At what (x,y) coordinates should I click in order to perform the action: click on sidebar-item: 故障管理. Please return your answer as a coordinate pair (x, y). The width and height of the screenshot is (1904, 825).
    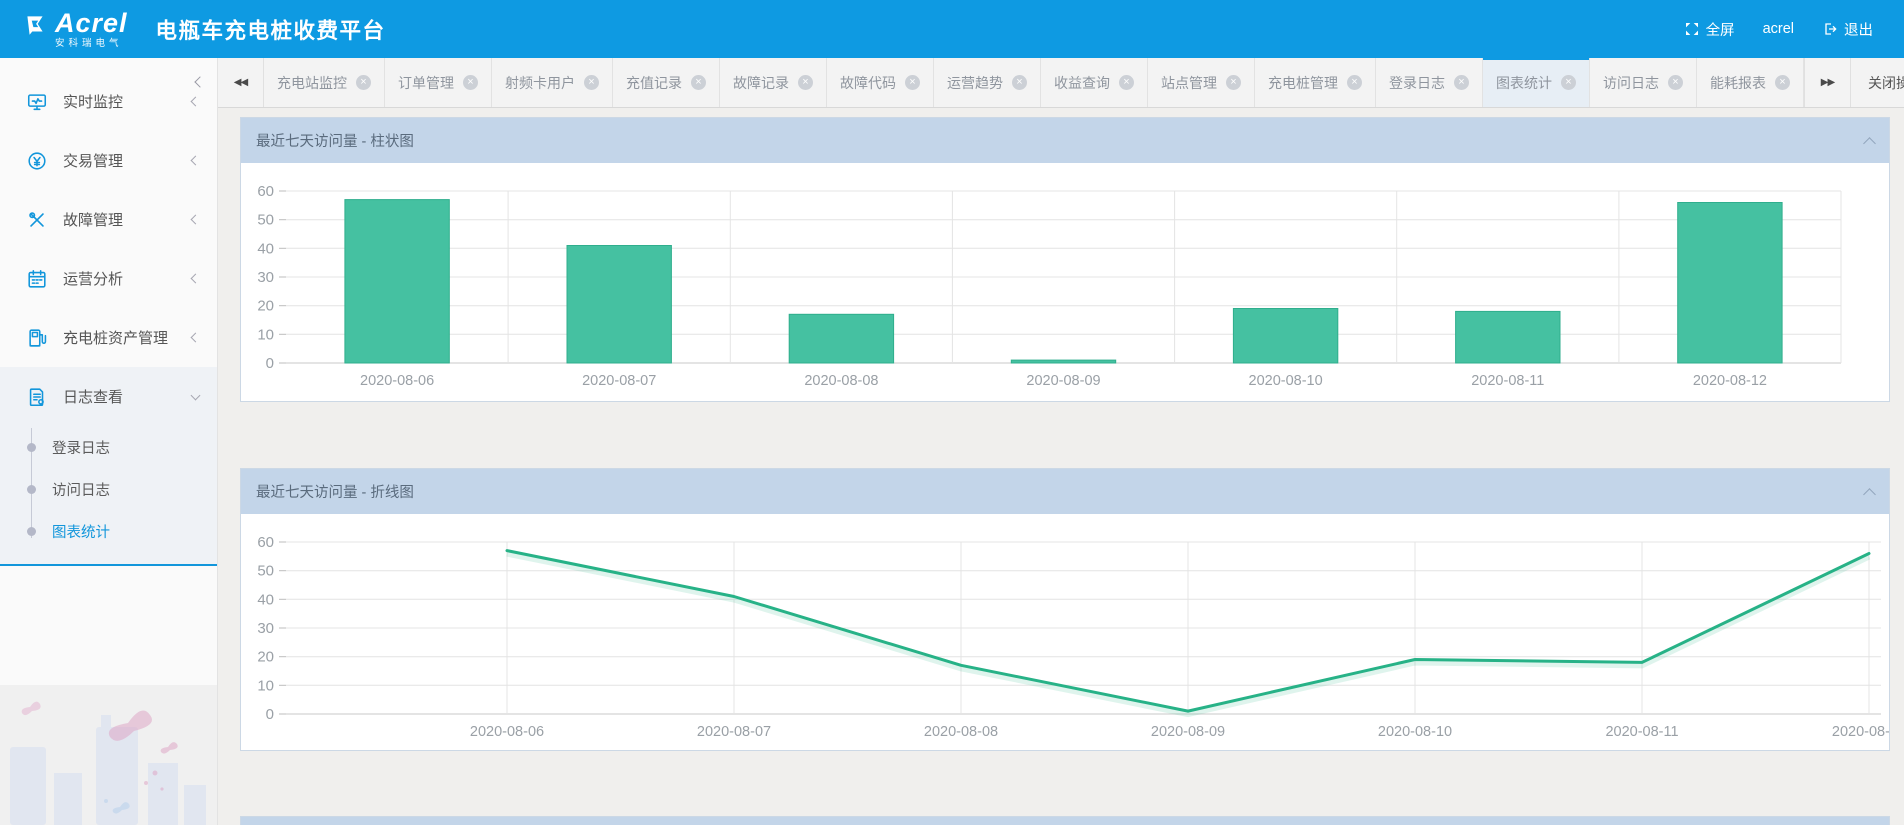
    Looking at the image, I should click on (108, 219).